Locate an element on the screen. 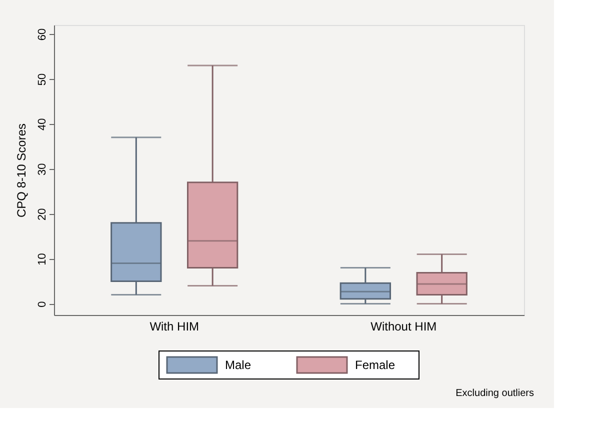 This screenshot has height=447, width=603. legend-label: Male is located at coordinates (238, 365).